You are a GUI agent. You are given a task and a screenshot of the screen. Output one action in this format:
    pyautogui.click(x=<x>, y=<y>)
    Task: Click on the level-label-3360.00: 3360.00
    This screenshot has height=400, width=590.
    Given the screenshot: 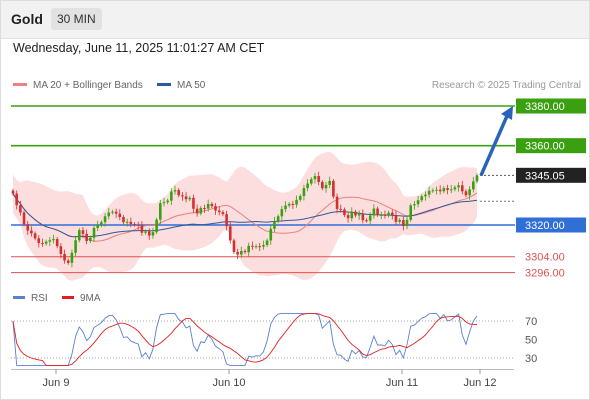 What is the action you would take?
    pyautogui.click(x=551, y=146)
    